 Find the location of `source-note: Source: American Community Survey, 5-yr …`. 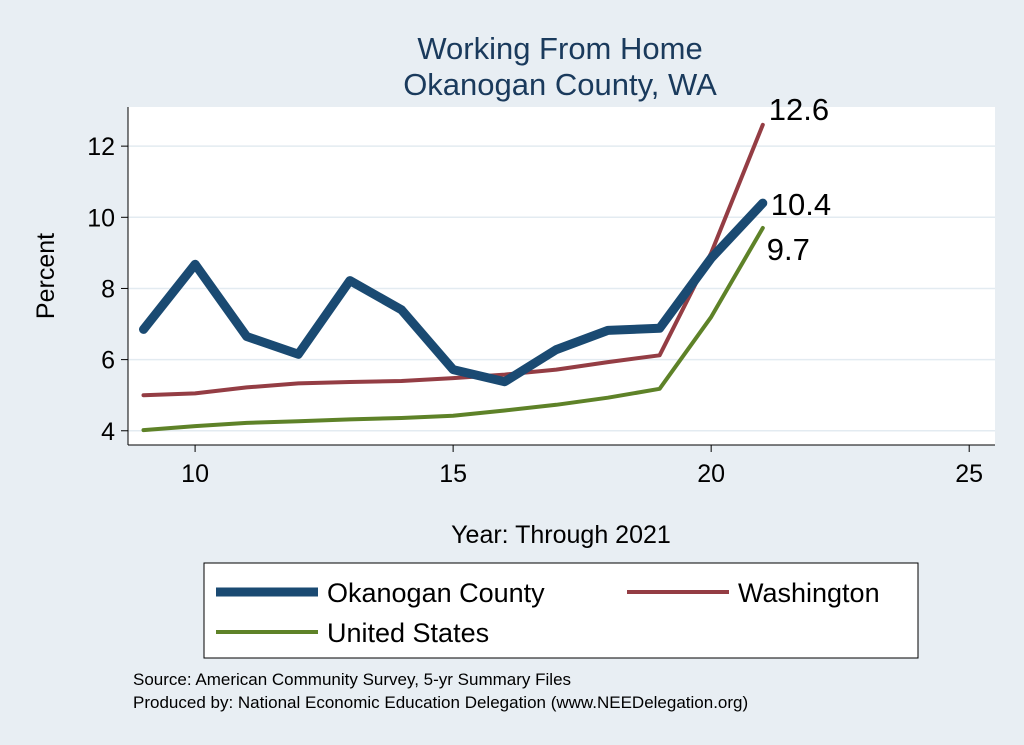

source-note: Source: American Community Survey, 5-yr … is located at coordinates (352, 679).